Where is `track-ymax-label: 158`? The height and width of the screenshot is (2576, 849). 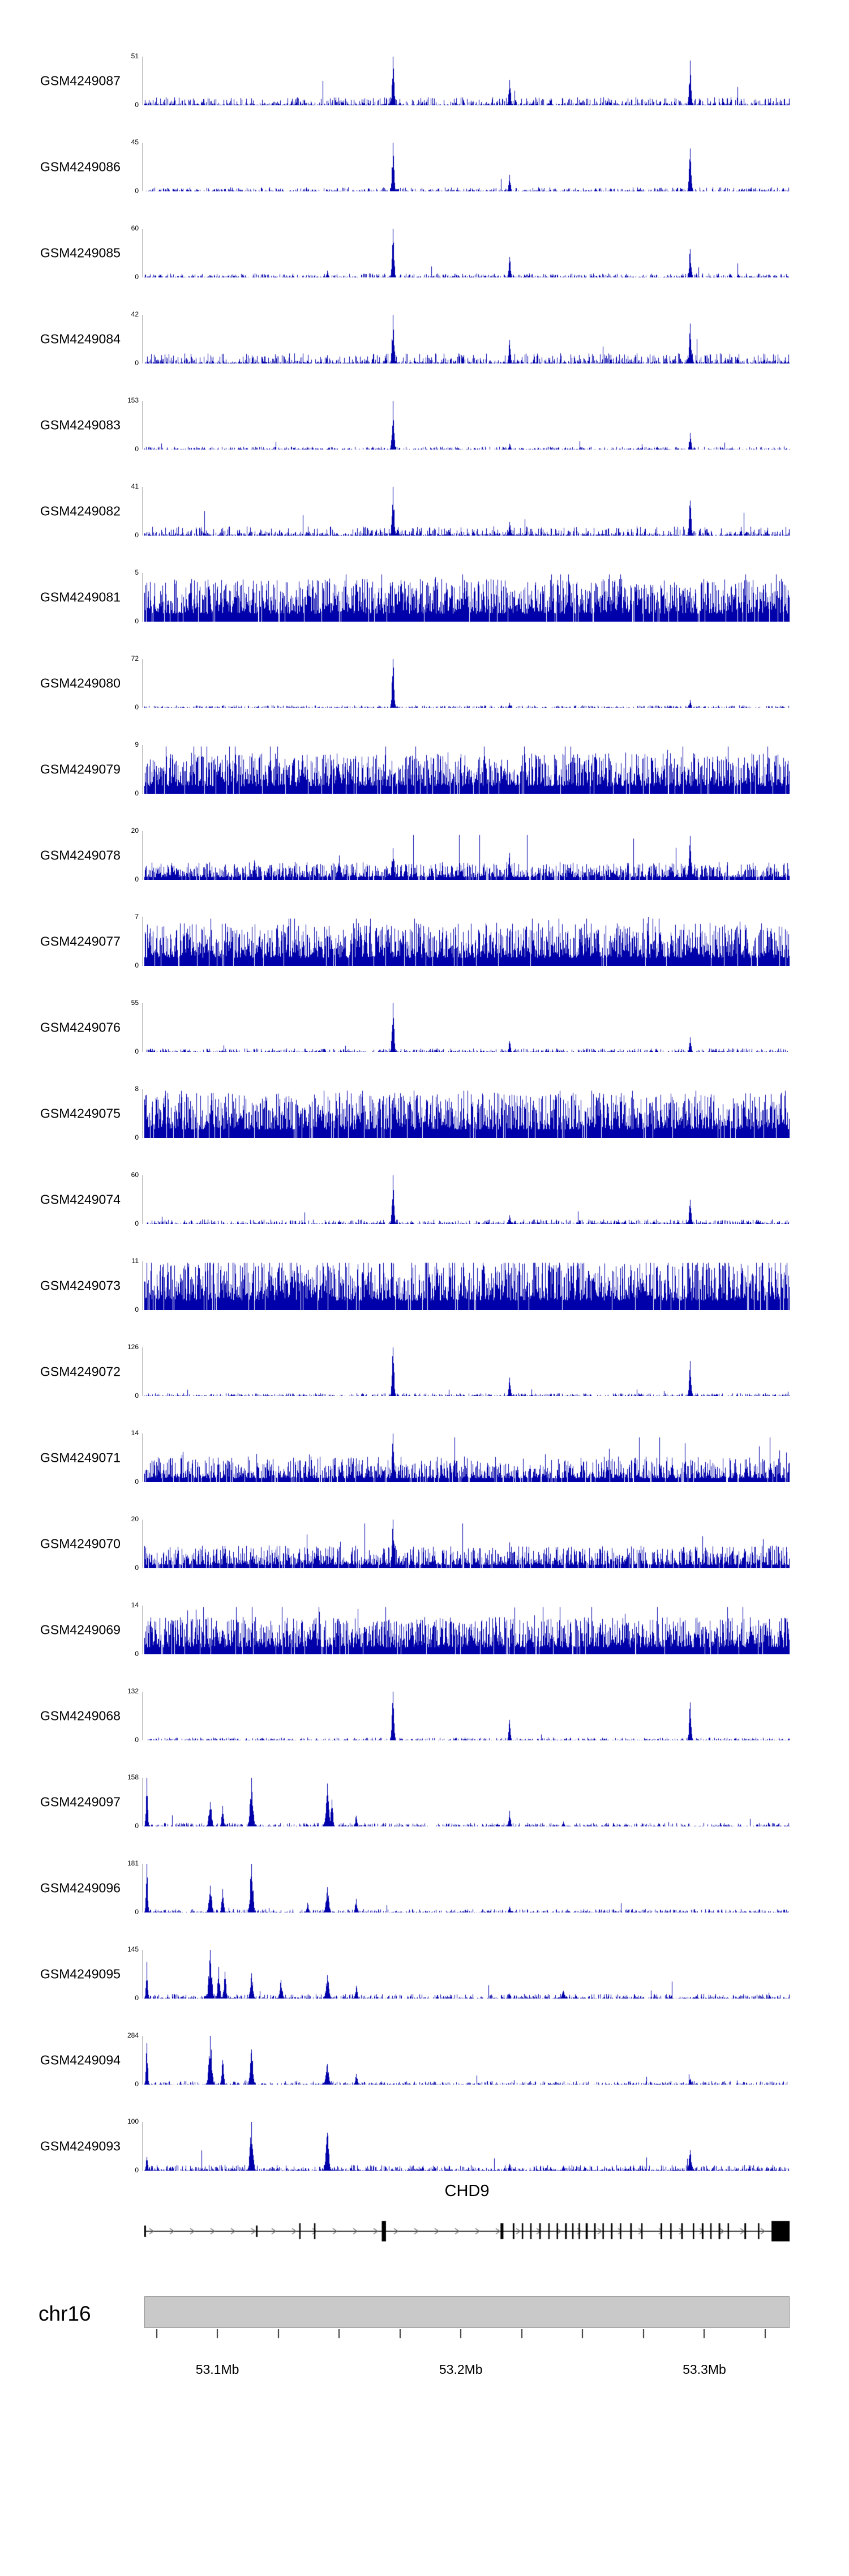 track-ymax-label: 158 is located at coordinates (133, 1777).